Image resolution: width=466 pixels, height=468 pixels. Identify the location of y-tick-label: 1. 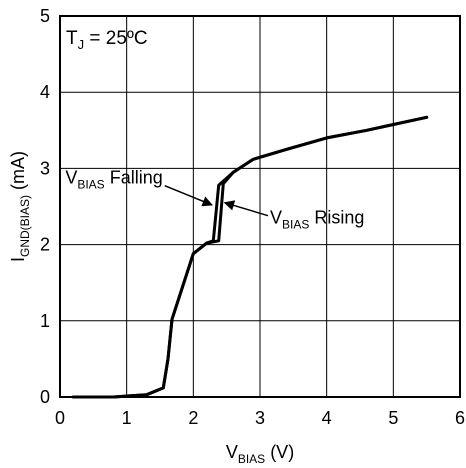
(45, 321).